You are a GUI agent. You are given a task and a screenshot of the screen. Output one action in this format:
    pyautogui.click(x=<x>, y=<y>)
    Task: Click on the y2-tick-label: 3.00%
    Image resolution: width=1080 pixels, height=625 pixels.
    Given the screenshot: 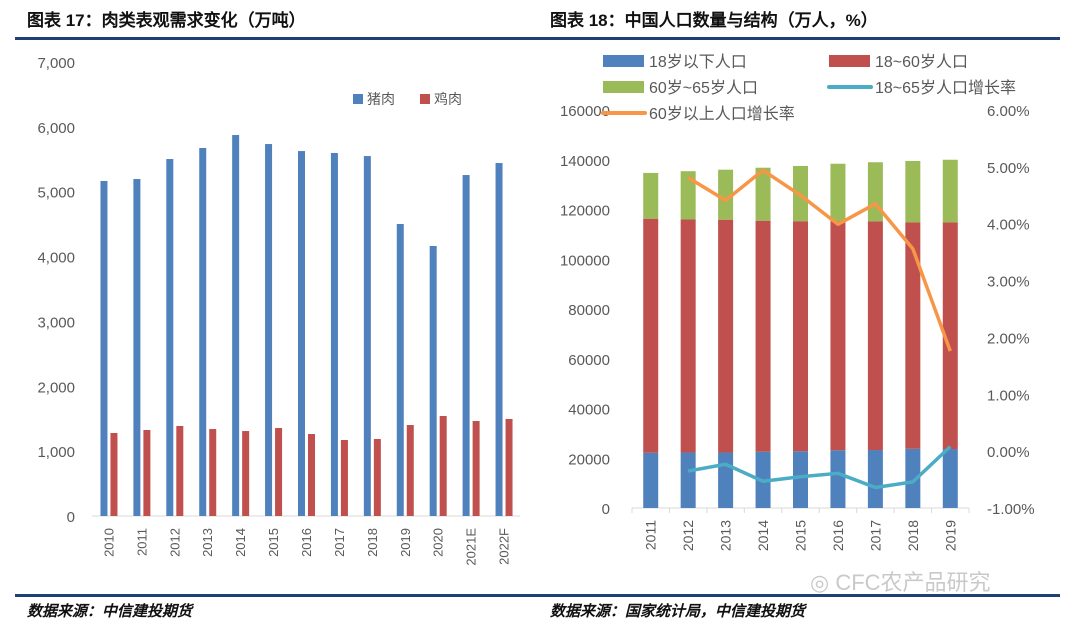 What is the action you would take?
    pyautogui.click(x=1008, y=282)
    